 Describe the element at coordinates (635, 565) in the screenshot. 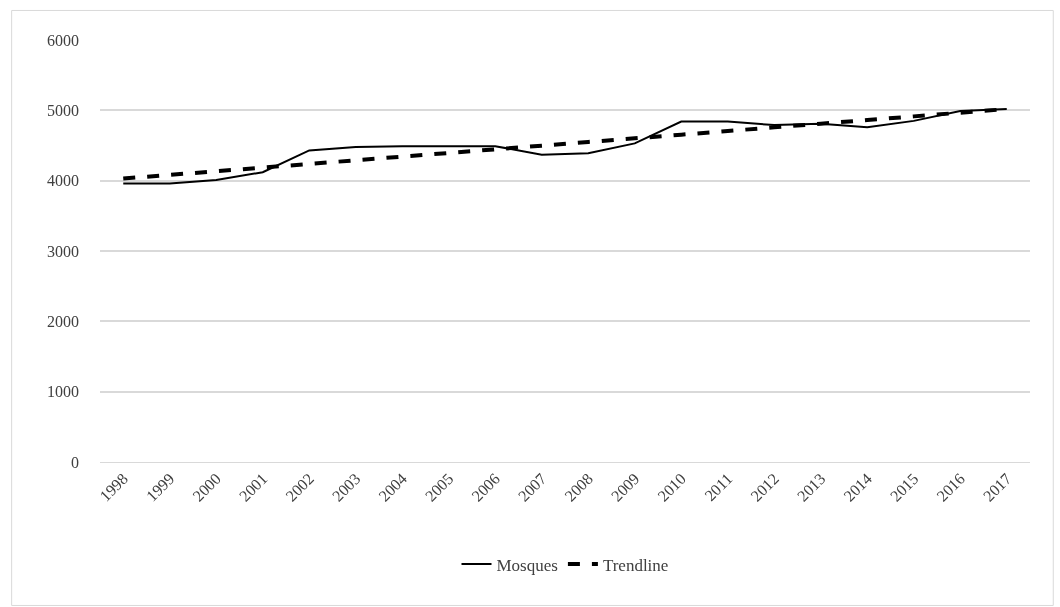

I see `legend-label: Trendline` at that location.